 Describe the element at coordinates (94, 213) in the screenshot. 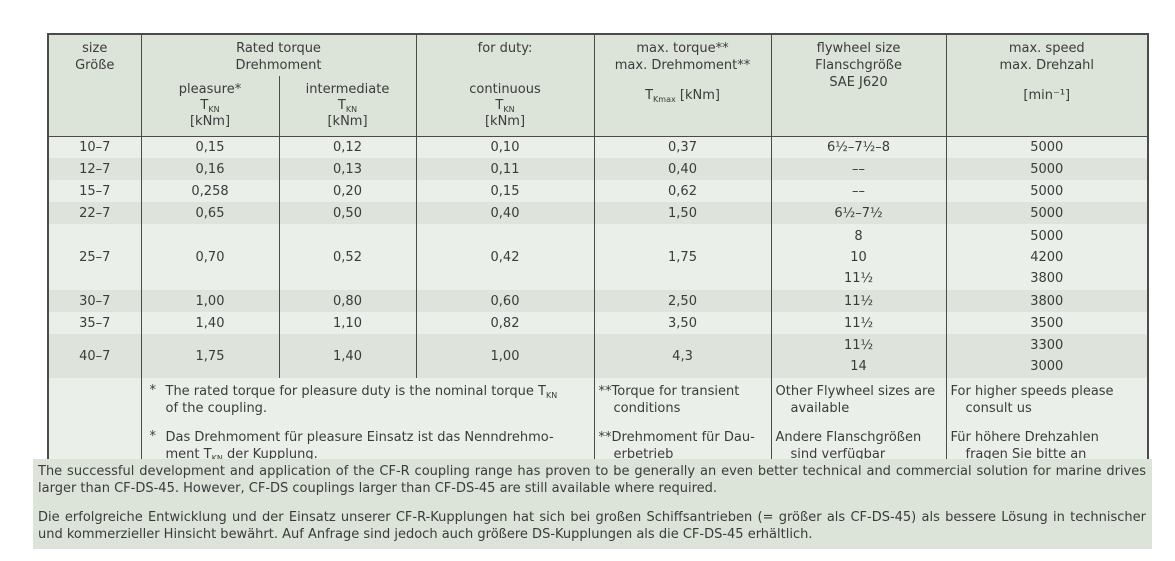

I see `cell-size: 22–7` at that location.